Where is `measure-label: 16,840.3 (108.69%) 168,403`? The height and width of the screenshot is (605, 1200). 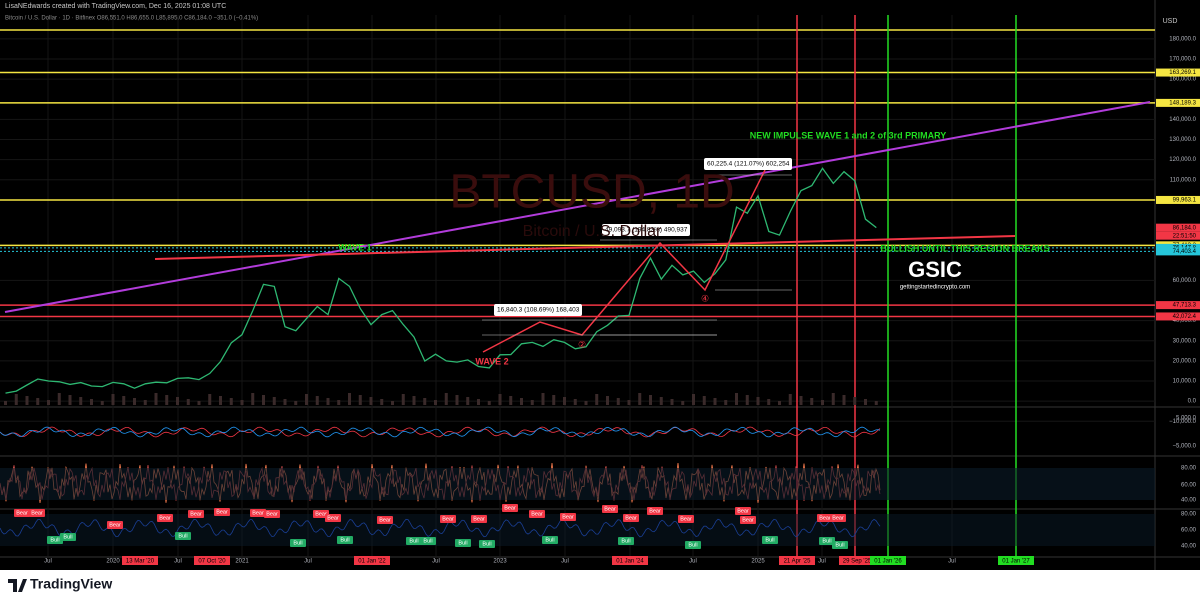
measure-label: 16,840.3 (108.69%) 168,403 is located at coordinates (538, 310).